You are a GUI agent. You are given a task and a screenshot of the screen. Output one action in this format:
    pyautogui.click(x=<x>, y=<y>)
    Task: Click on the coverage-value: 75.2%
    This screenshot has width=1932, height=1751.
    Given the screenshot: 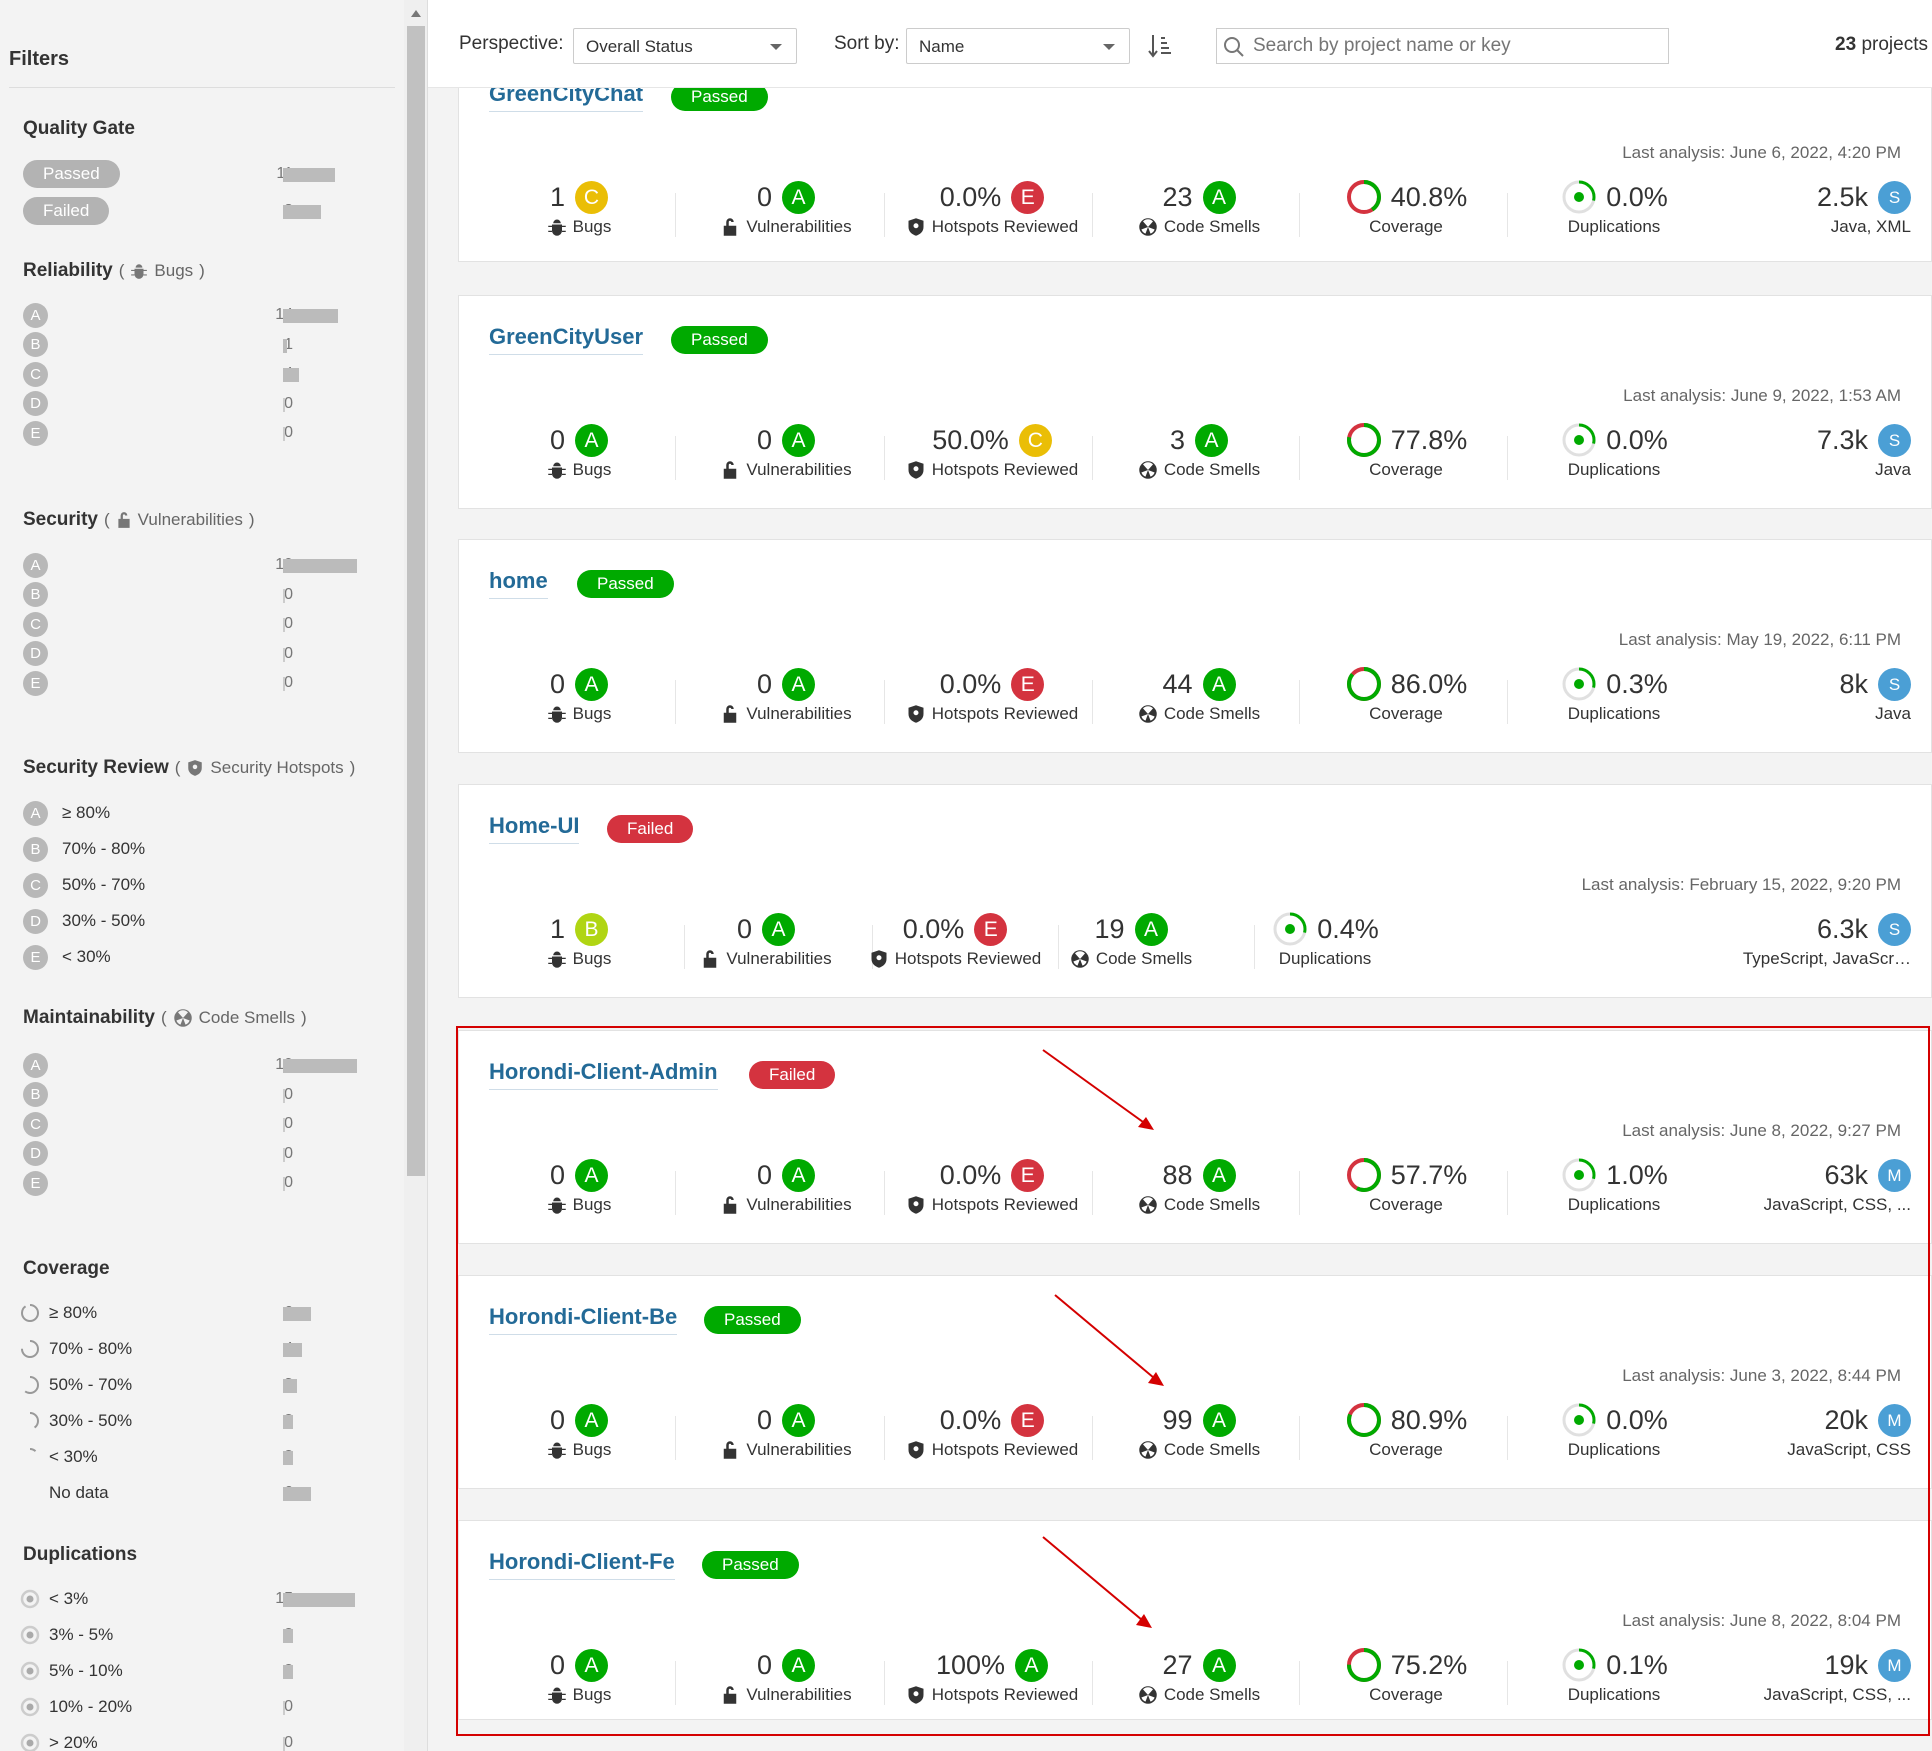 What is the action you would take?
    pyautogui.click(x=1429, y=1664)
    